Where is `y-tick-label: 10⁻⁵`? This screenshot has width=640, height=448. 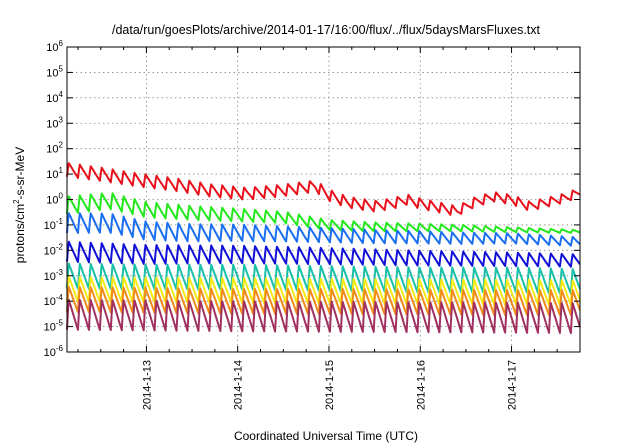
y-tick-label: 10⁻⁵ is located at coordinates (54, 326).